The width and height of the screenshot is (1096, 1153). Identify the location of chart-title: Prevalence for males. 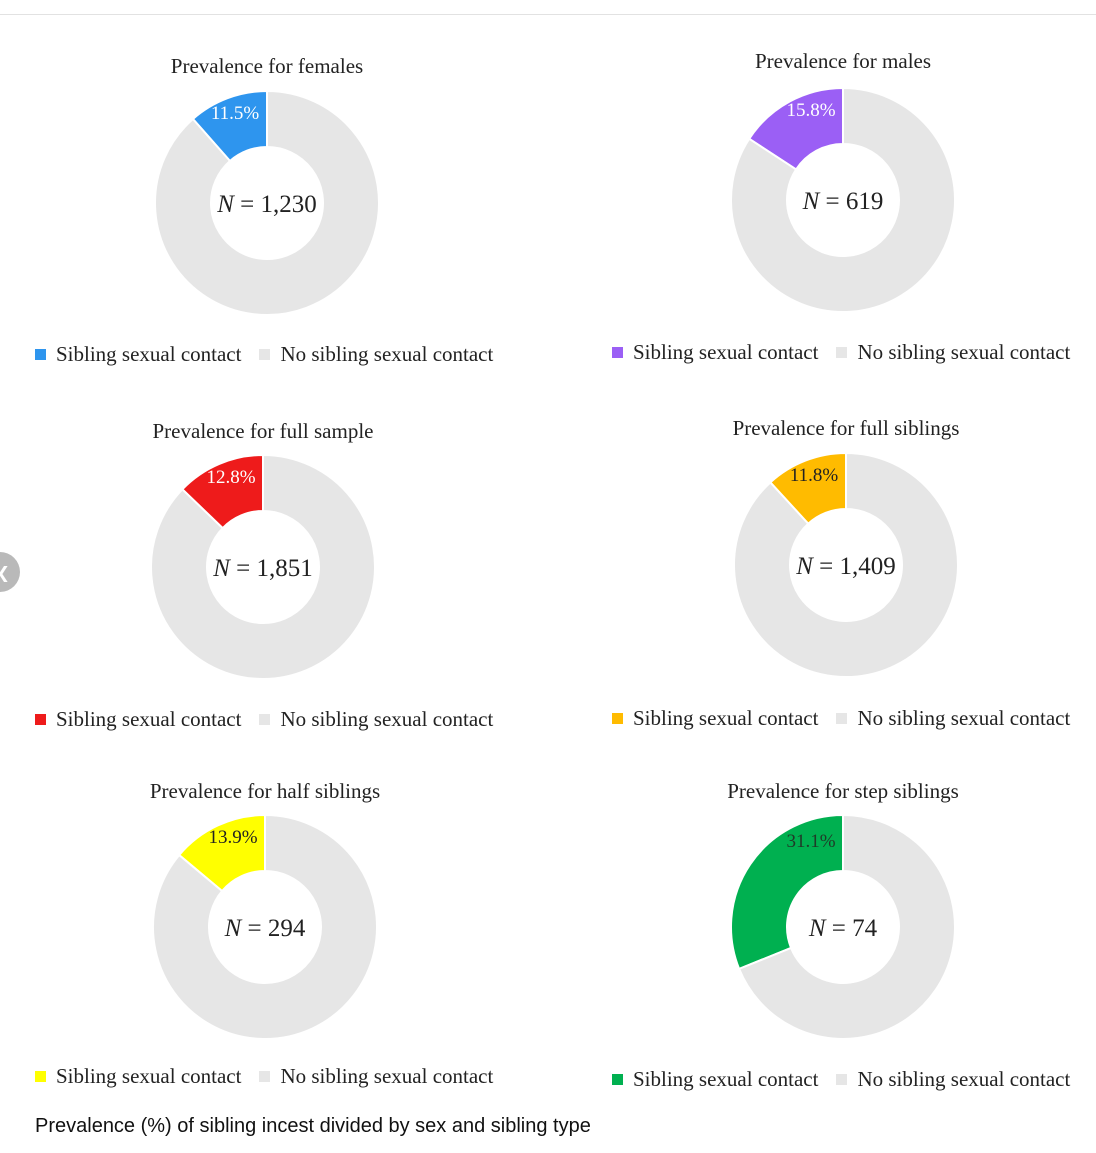
(843, 61).